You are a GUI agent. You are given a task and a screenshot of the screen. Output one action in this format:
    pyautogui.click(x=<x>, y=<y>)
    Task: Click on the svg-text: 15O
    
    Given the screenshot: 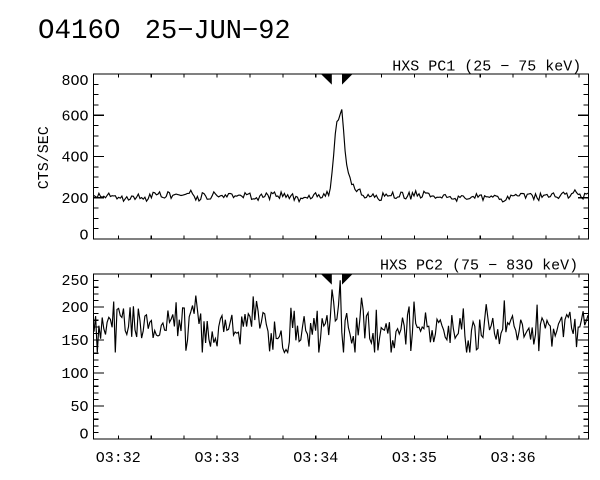 What is the action you would take?
    pyautogui.click(x=74, y=341)
    